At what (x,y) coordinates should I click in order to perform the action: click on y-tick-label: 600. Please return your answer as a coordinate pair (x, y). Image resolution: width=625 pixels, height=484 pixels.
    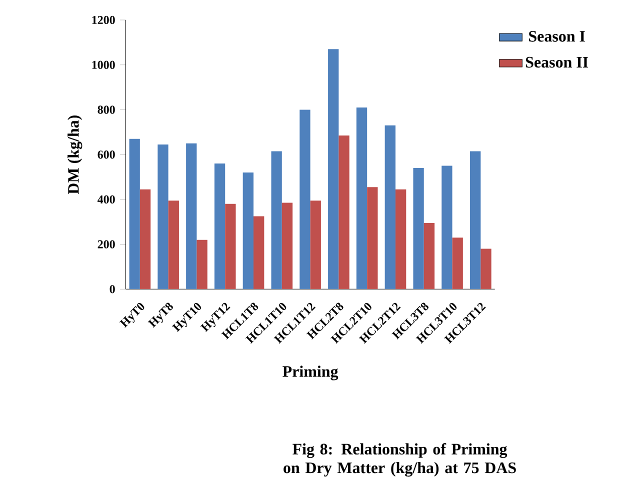
    Looking at the image, I should click on (106, 154).